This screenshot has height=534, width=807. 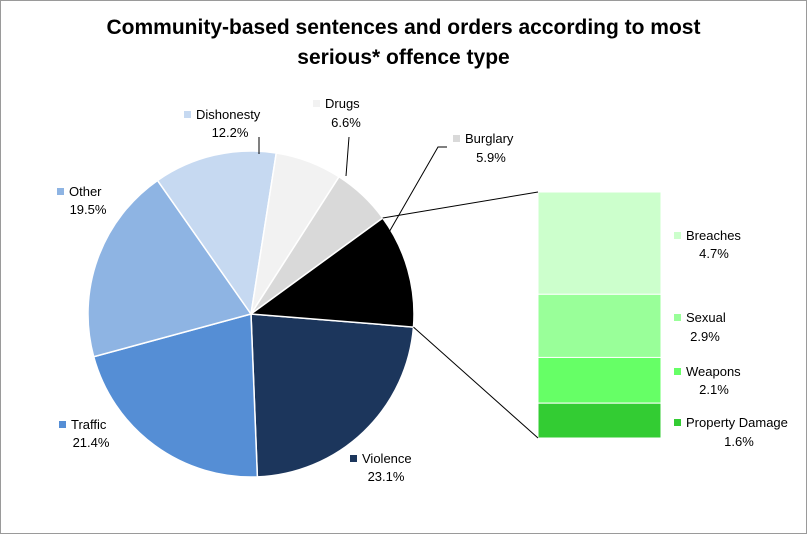 I want to click on label-breaches-name: Breaches, so click(x=713, y=235).